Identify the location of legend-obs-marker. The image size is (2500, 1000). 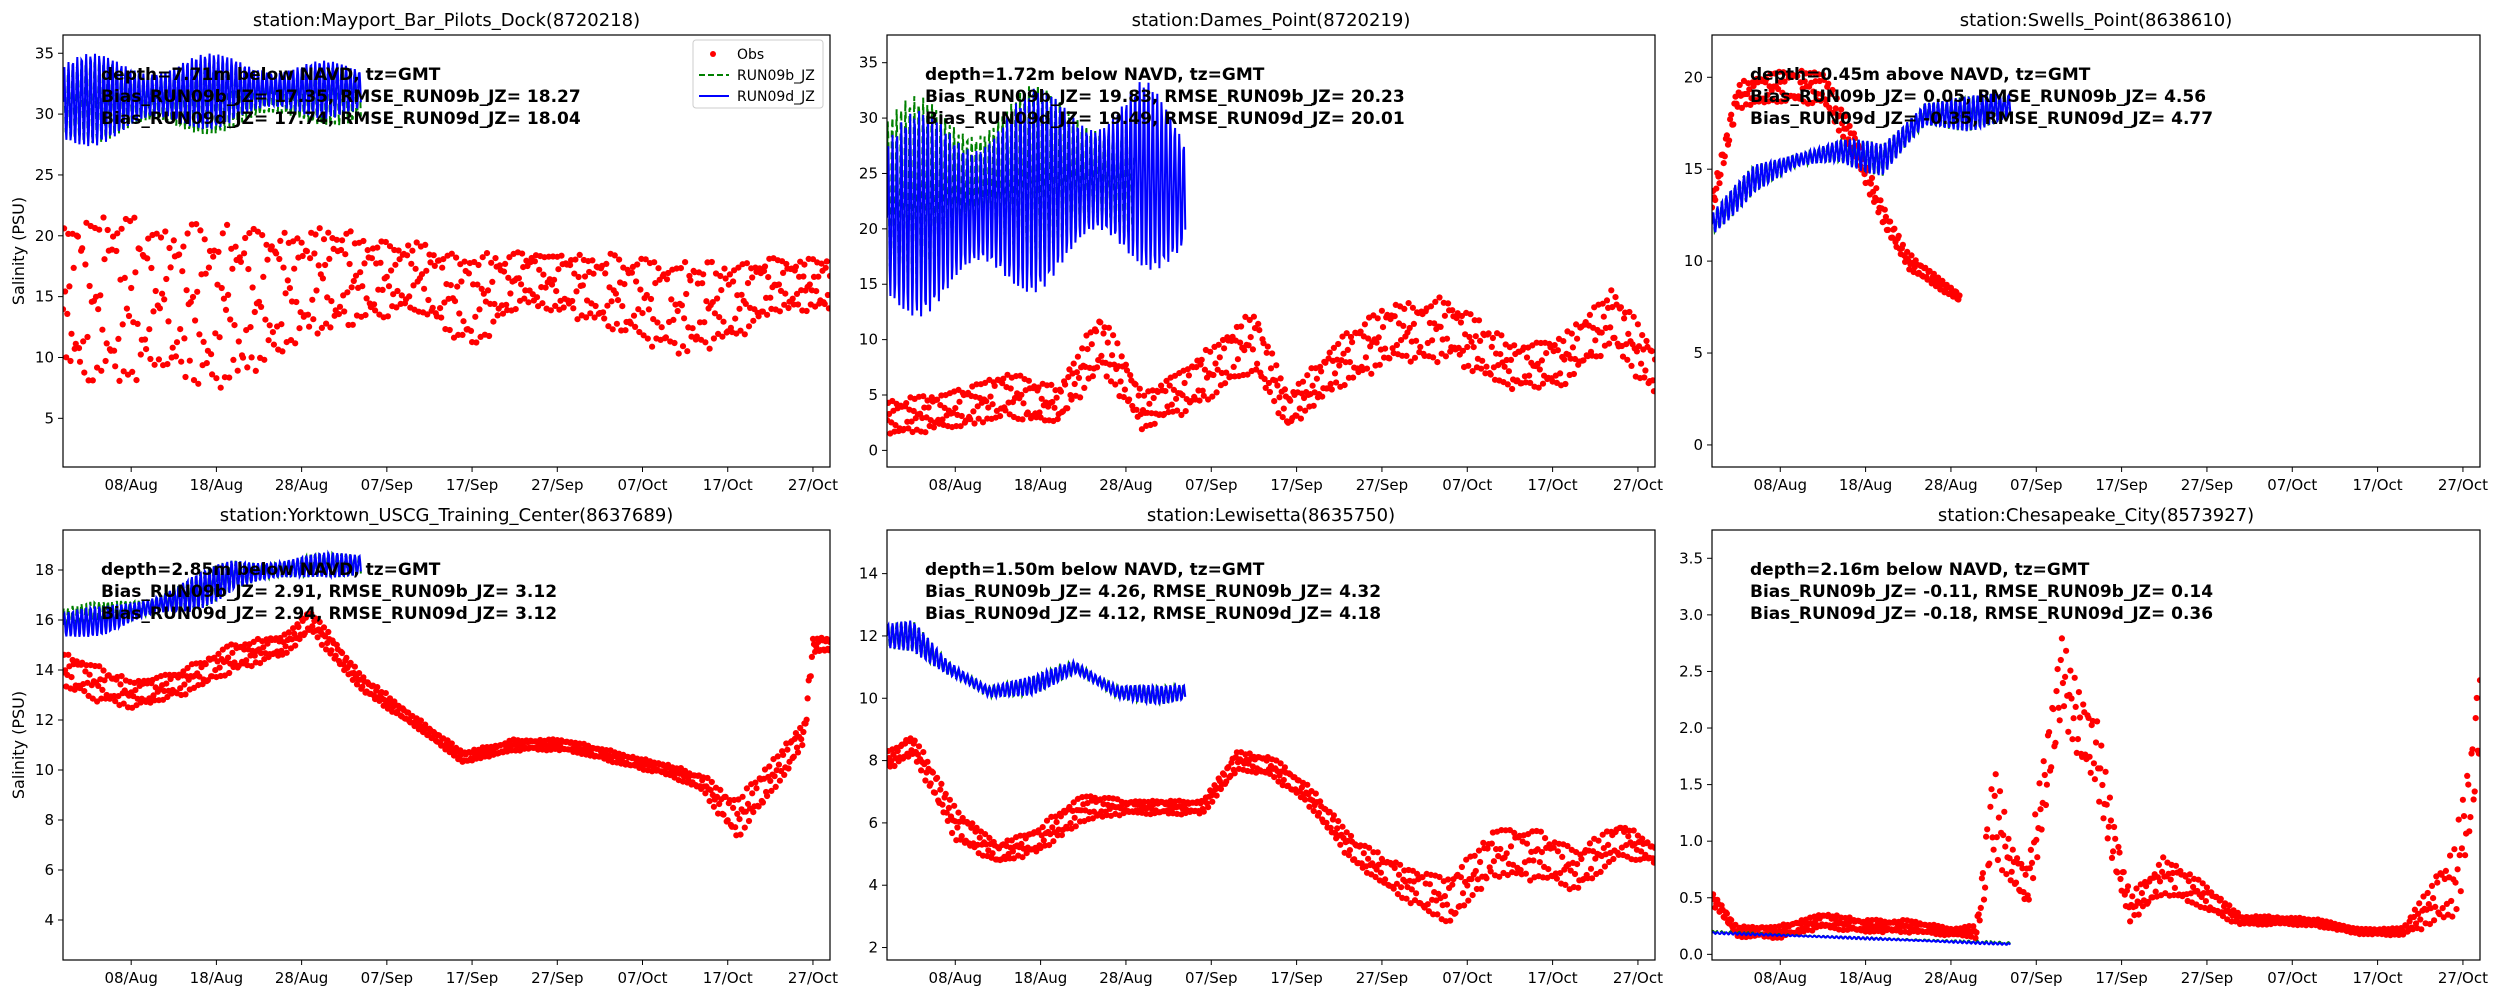
(713, 54).